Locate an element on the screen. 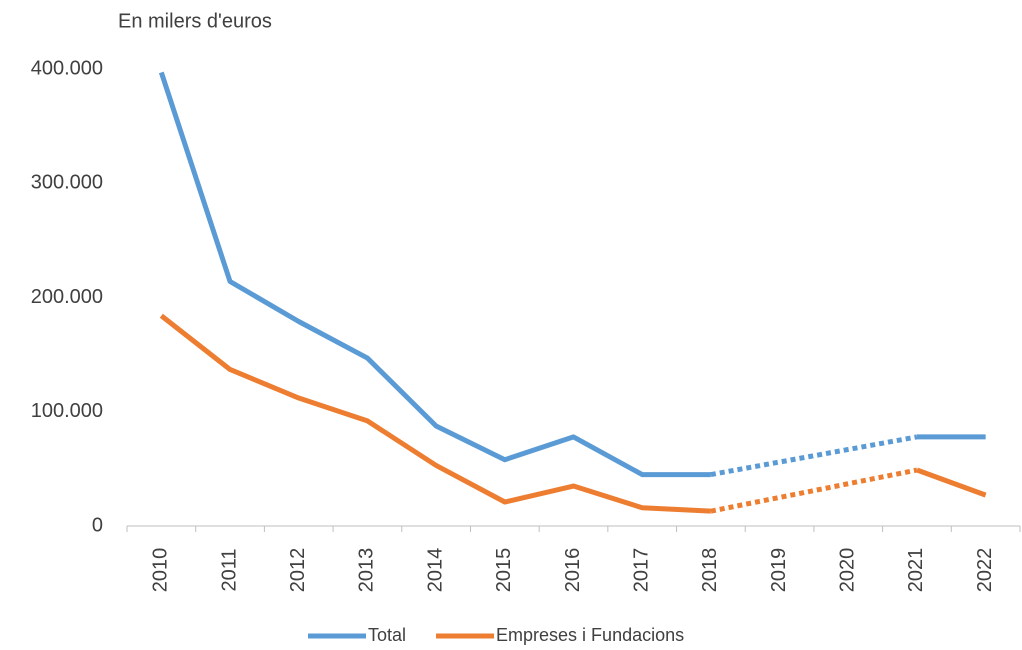 This screenshot has width=1022, height=650. legend-text: Total is located at coordinates (387, 635).